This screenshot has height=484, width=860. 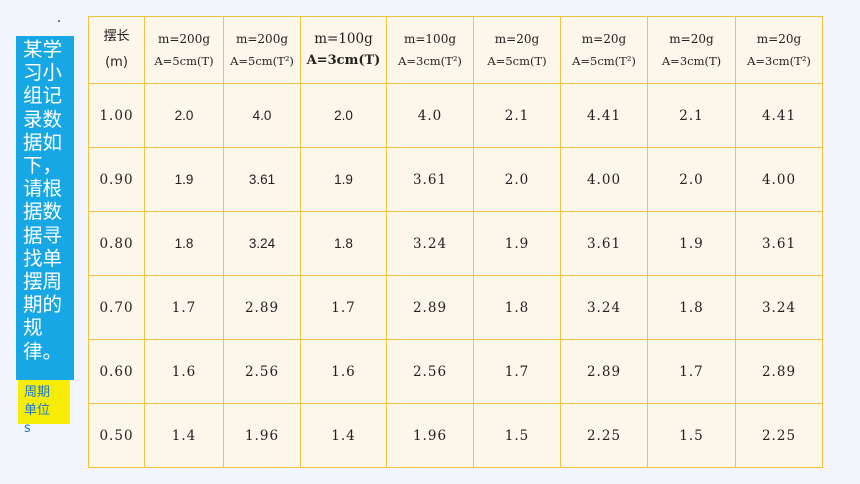 I want to click on length-cell: 1.00, so click(x=116, y=115).